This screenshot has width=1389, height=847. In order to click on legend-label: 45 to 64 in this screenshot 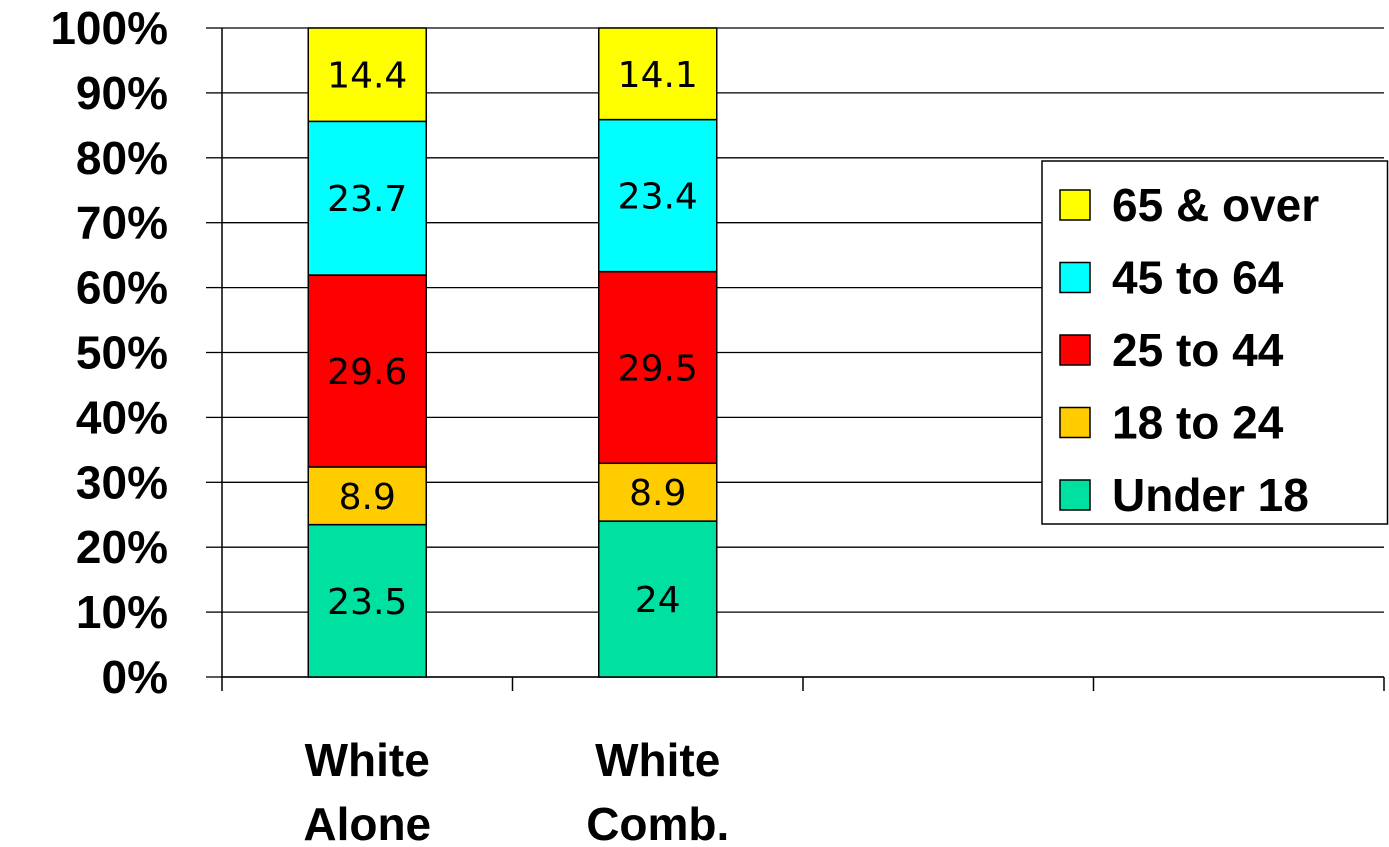, I will do `click(1198, 278)`.